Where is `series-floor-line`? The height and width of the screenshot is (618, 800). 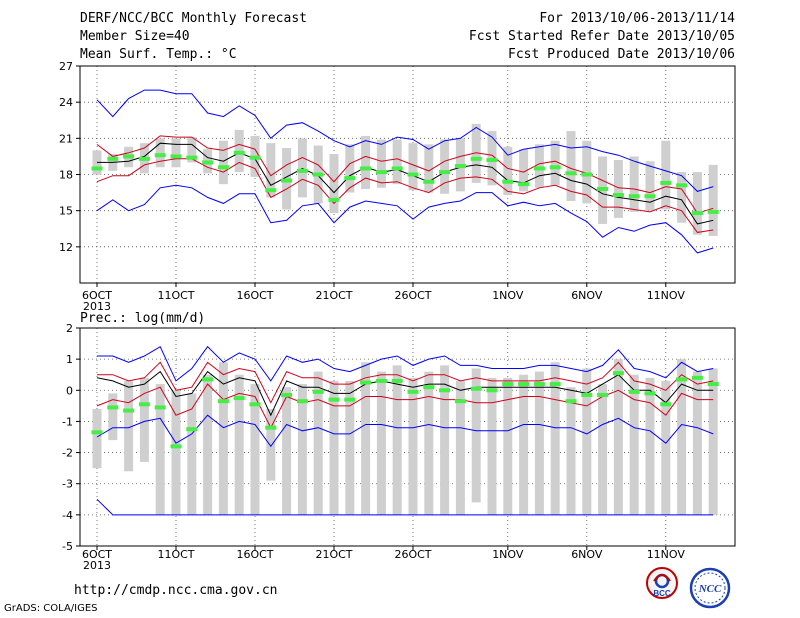
series-floor-line is located at coordinates (405, 507).